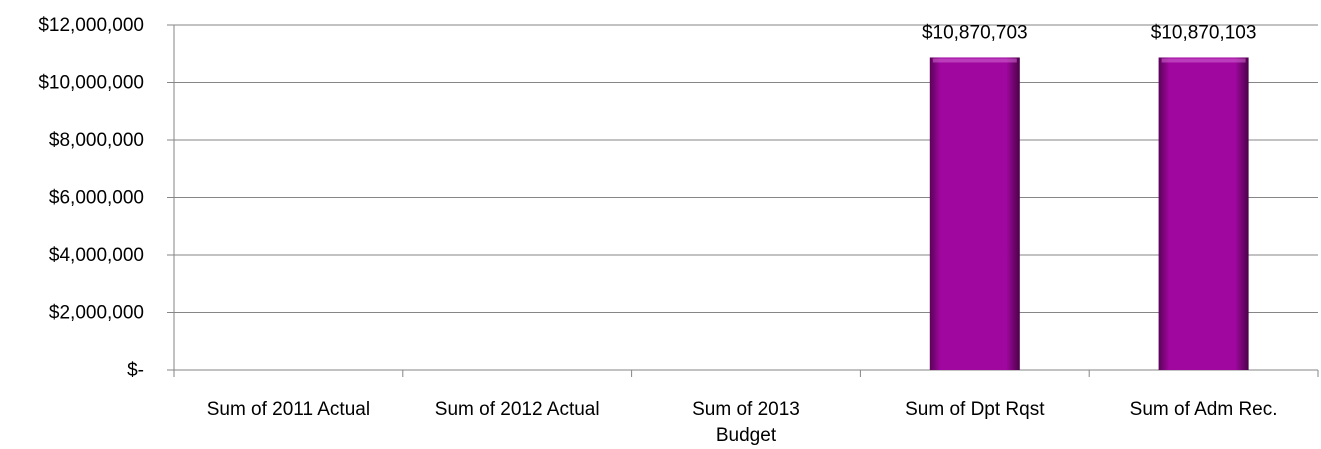 This screenshot has width=1321, height=449. I want to click on y-tick-label: $10,000,000, so click(91, 83).